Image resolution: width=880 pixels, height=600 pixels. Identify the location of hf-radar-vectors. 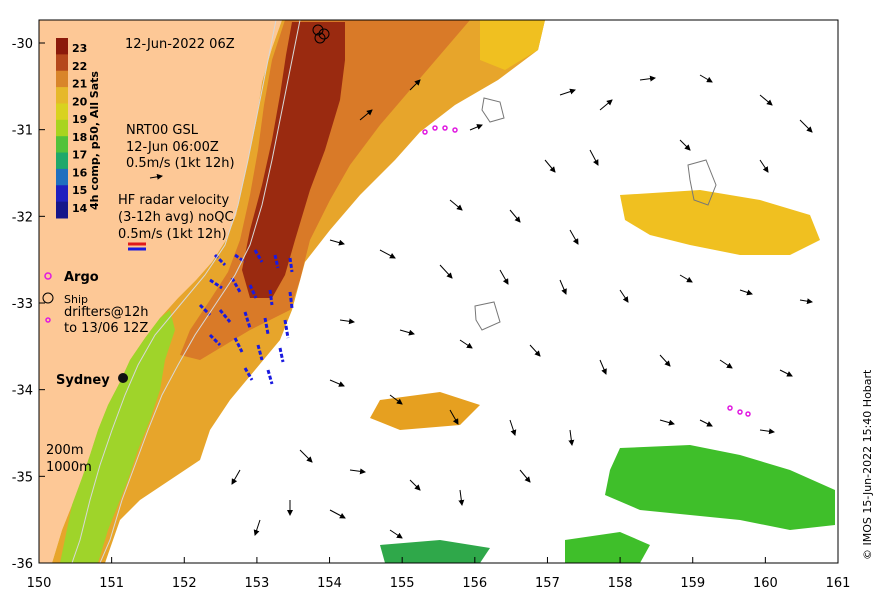
(246, 317).